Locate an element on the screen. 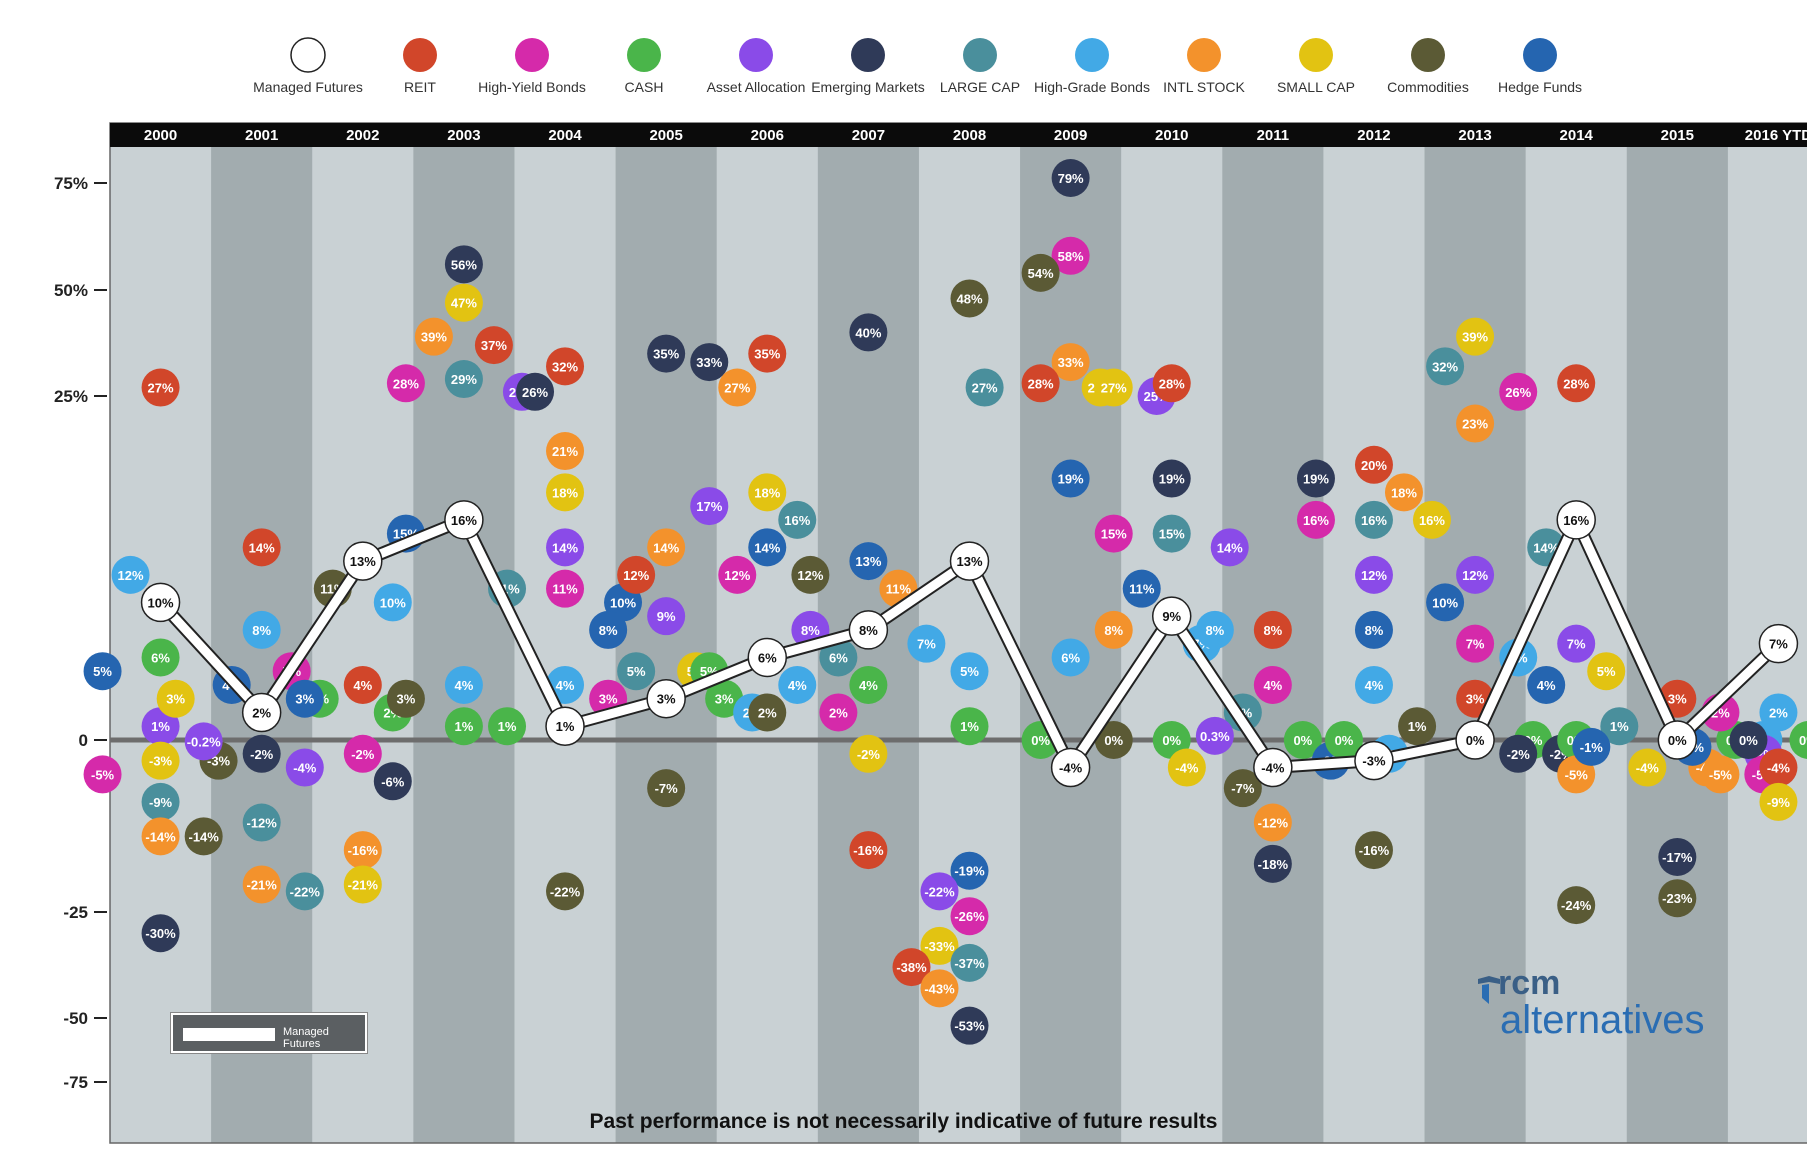 The width and height of the screenshot is (1807, 1163). managed-futures-point: 3% is located at coordinates (666, 698).